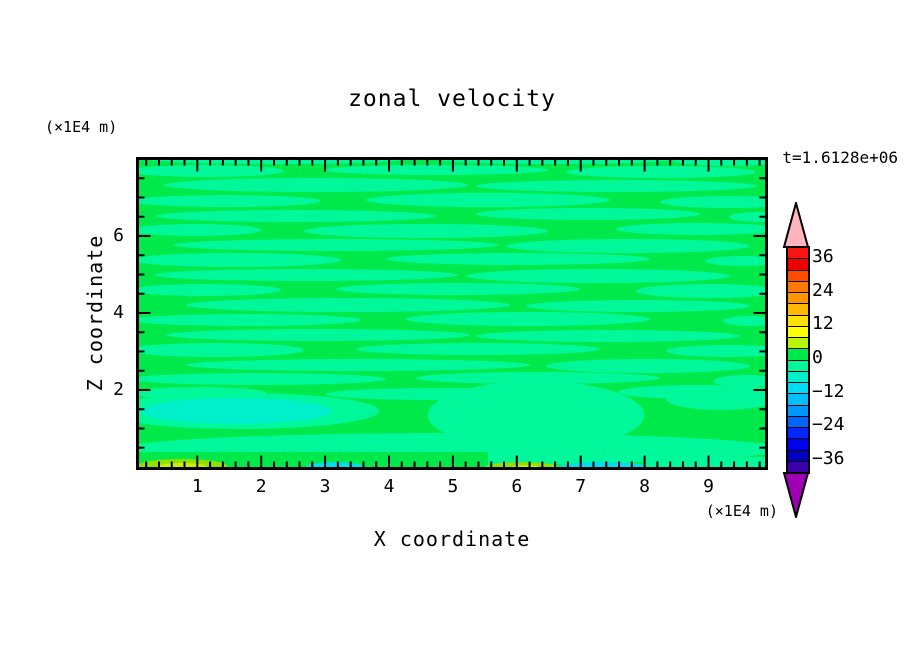 Image resolution: width=904 pixels, height=654 pixels. Describe the element at coordinates (118, 312) in the screenshot. I see `z-tick-label: 4` at that location.